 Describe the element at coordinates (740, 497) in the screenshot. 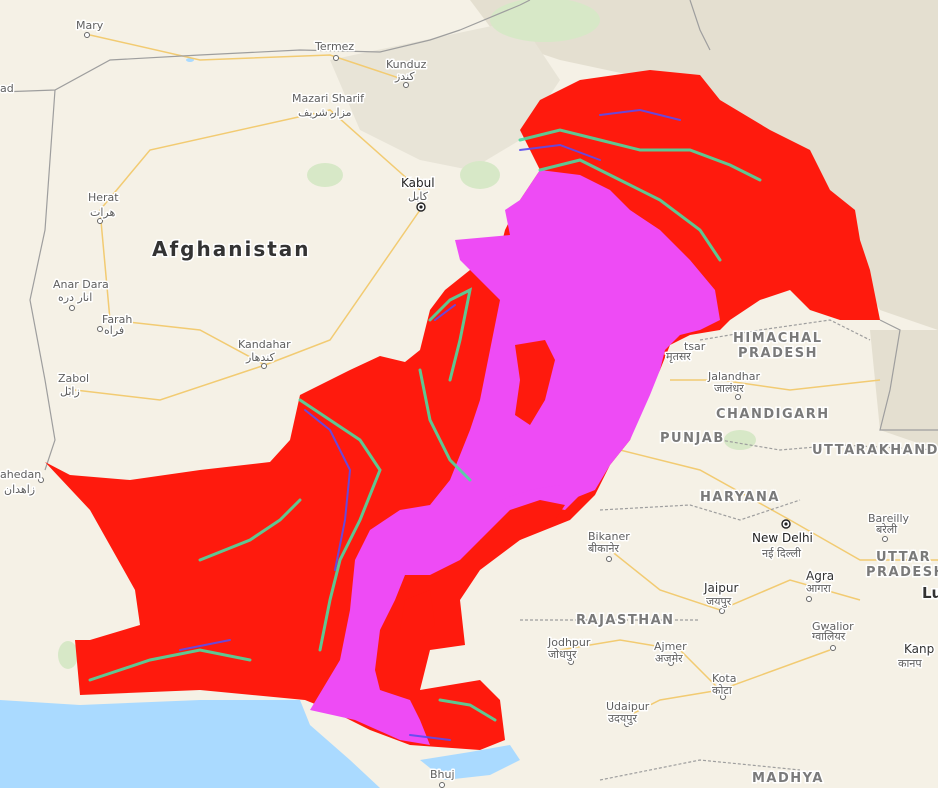

I see `region-label: HARYANA` at that location.